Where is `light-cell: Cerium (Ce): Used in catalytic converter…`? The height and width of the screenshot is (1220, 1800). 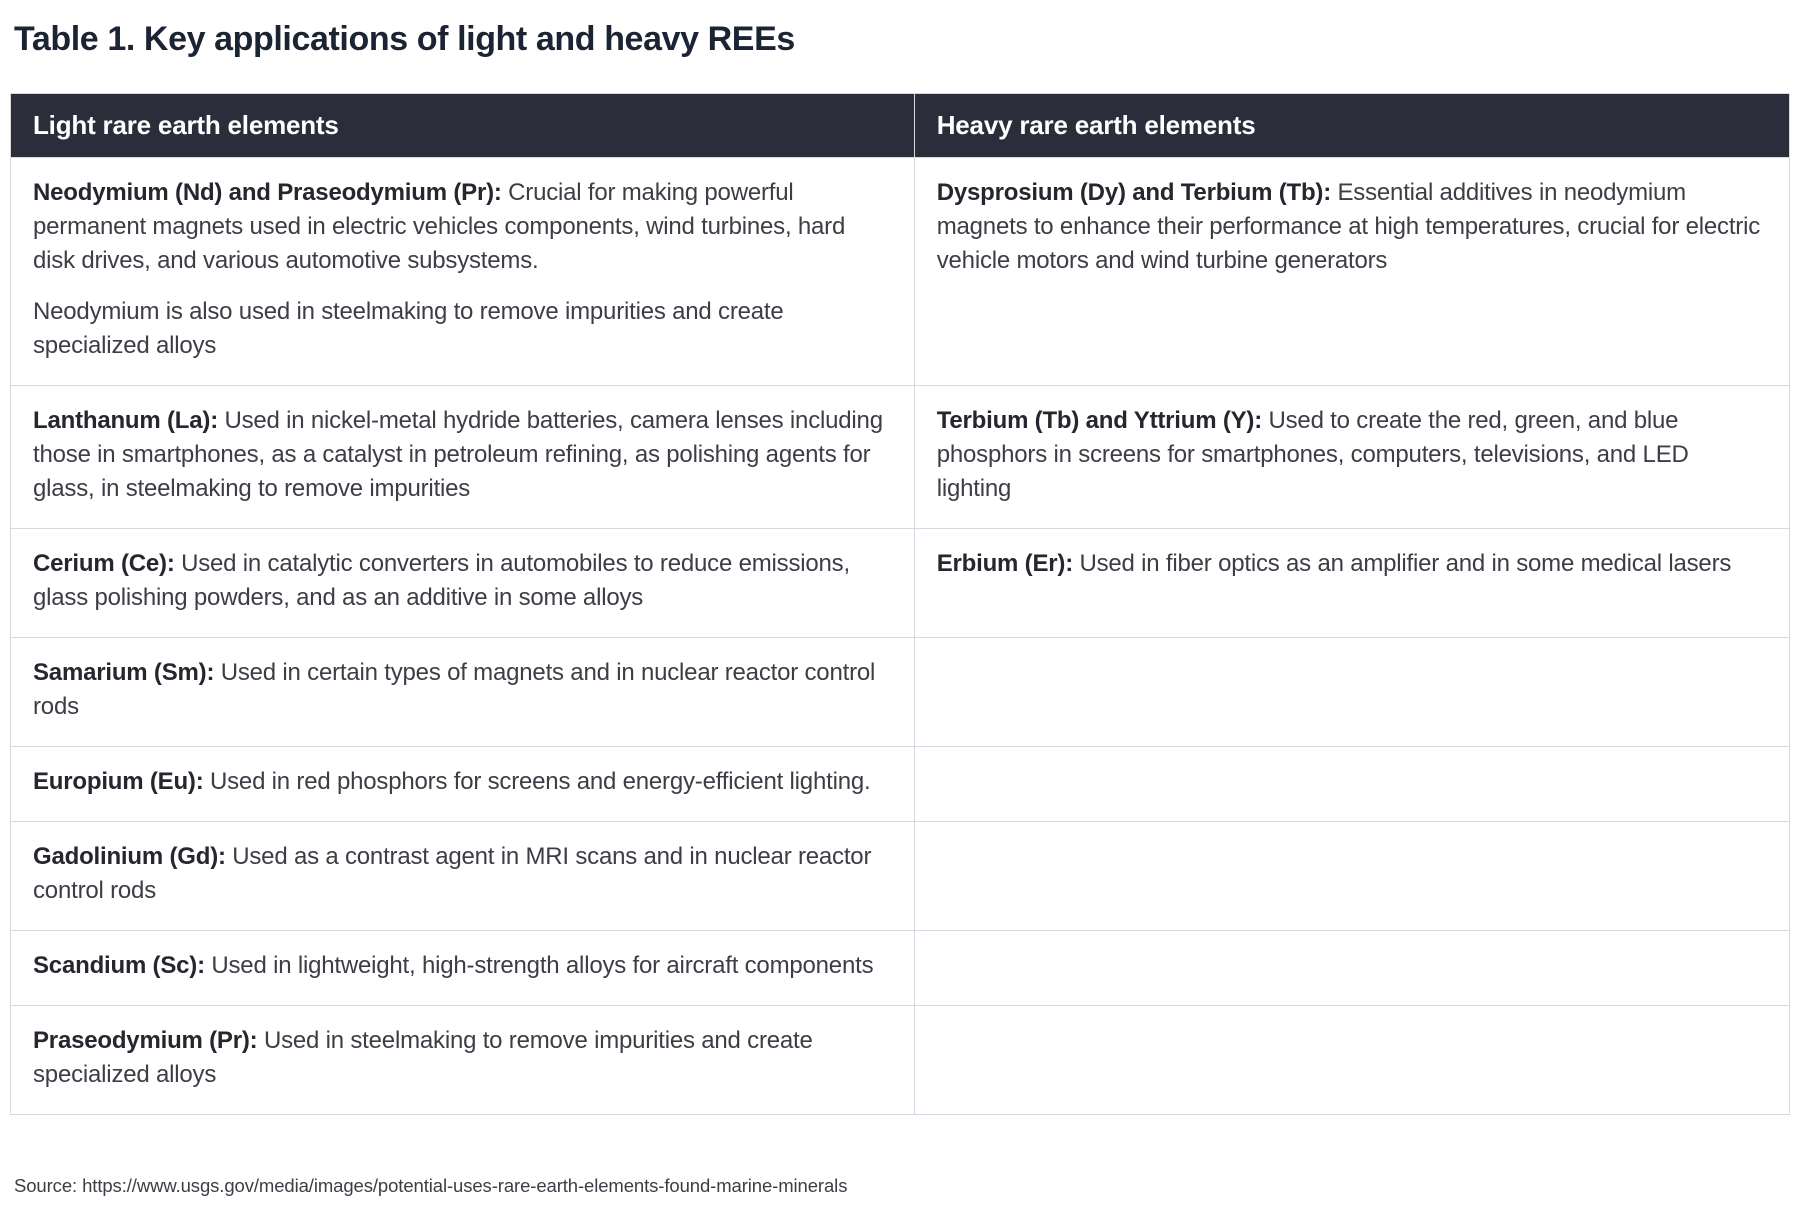
light-cell: Cerium (Ce): Used in catalytic converter… is located at coordinates (462, 583).